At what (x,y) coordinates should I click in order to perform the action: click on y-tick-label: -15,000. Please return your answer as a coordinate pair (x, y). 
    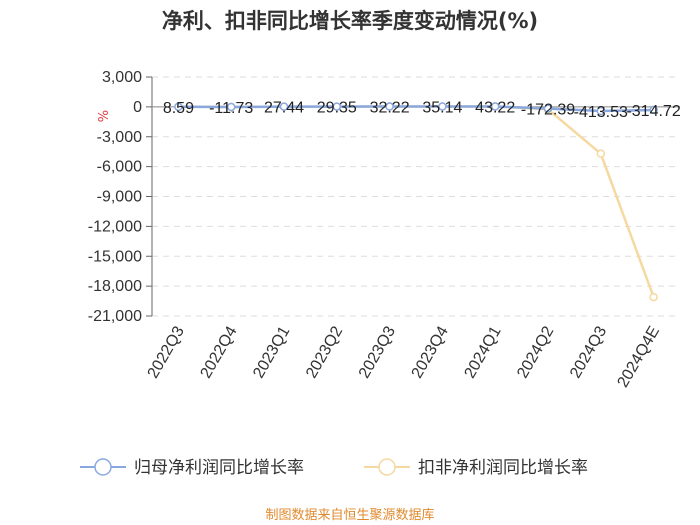
    Looking at the image, I should click on (115, 256).